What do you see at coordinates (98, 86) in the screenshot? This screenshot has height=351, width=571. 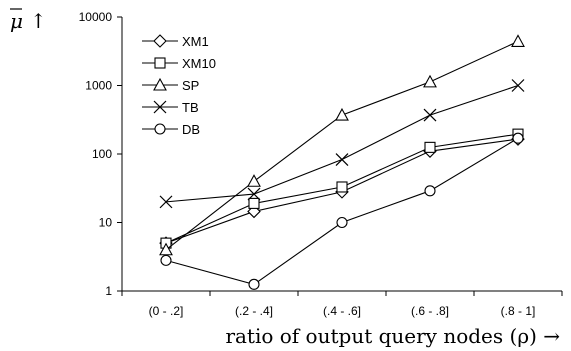 I see `y-tick-label: 1000` at bounding box center [98, 86].